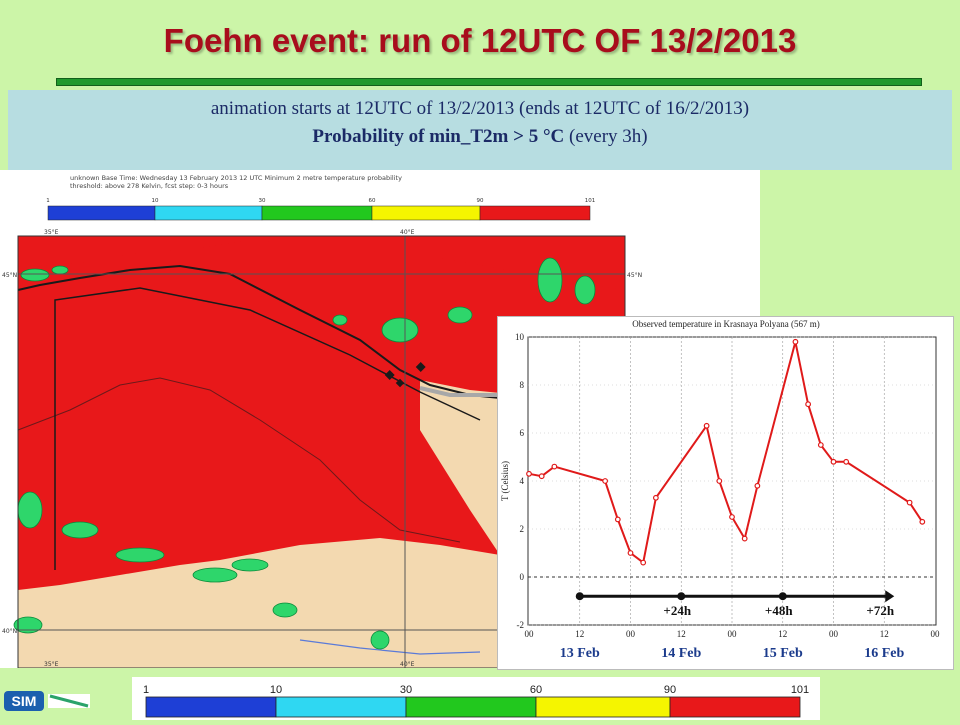 The image size is (960, 725). I want to click on map-colorbar-tick: 1, so click(48, 201).